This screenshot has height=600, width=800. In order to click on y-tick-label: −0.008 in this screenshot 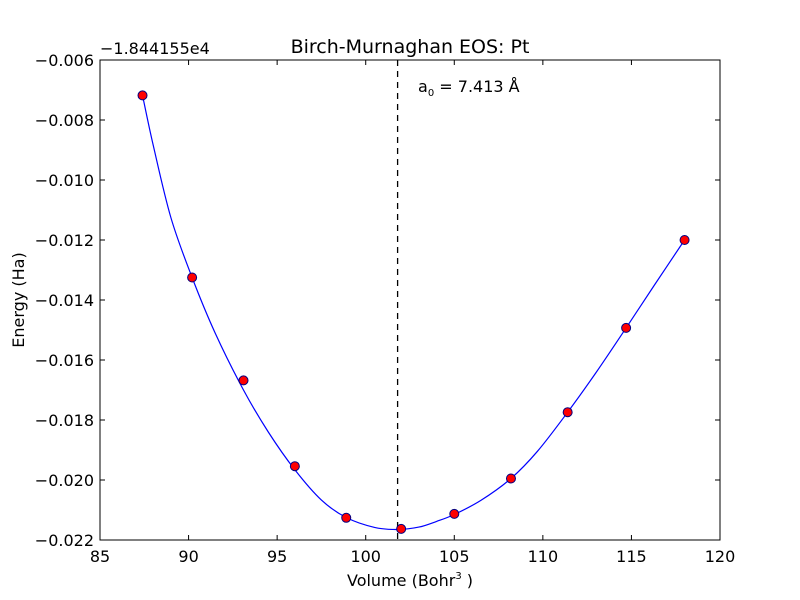, I will do `click(64, 120)`.